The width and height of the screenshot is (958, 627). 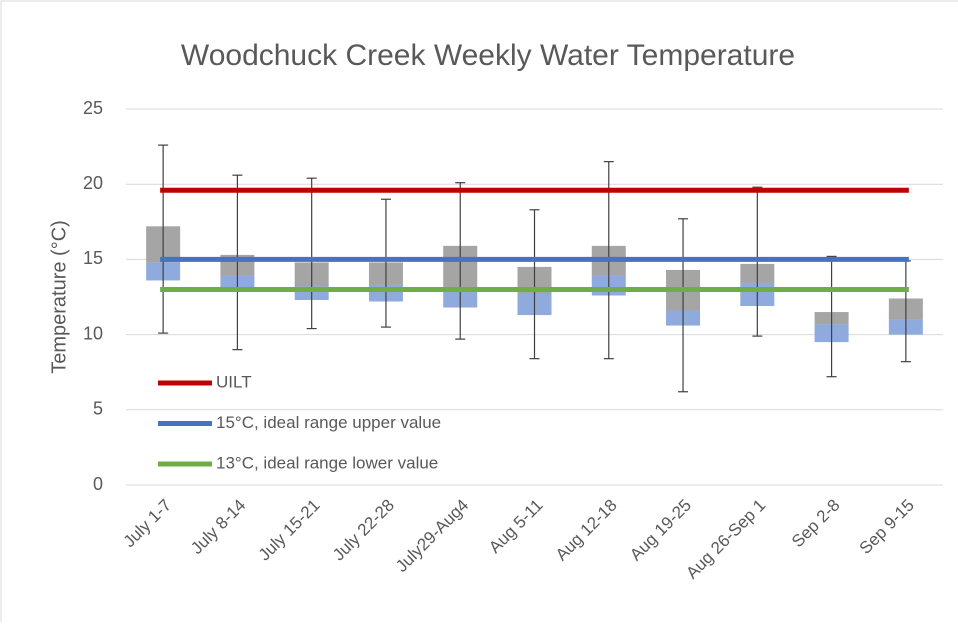 I want to click on legend-label: UILT, so click(x=234, y=381).